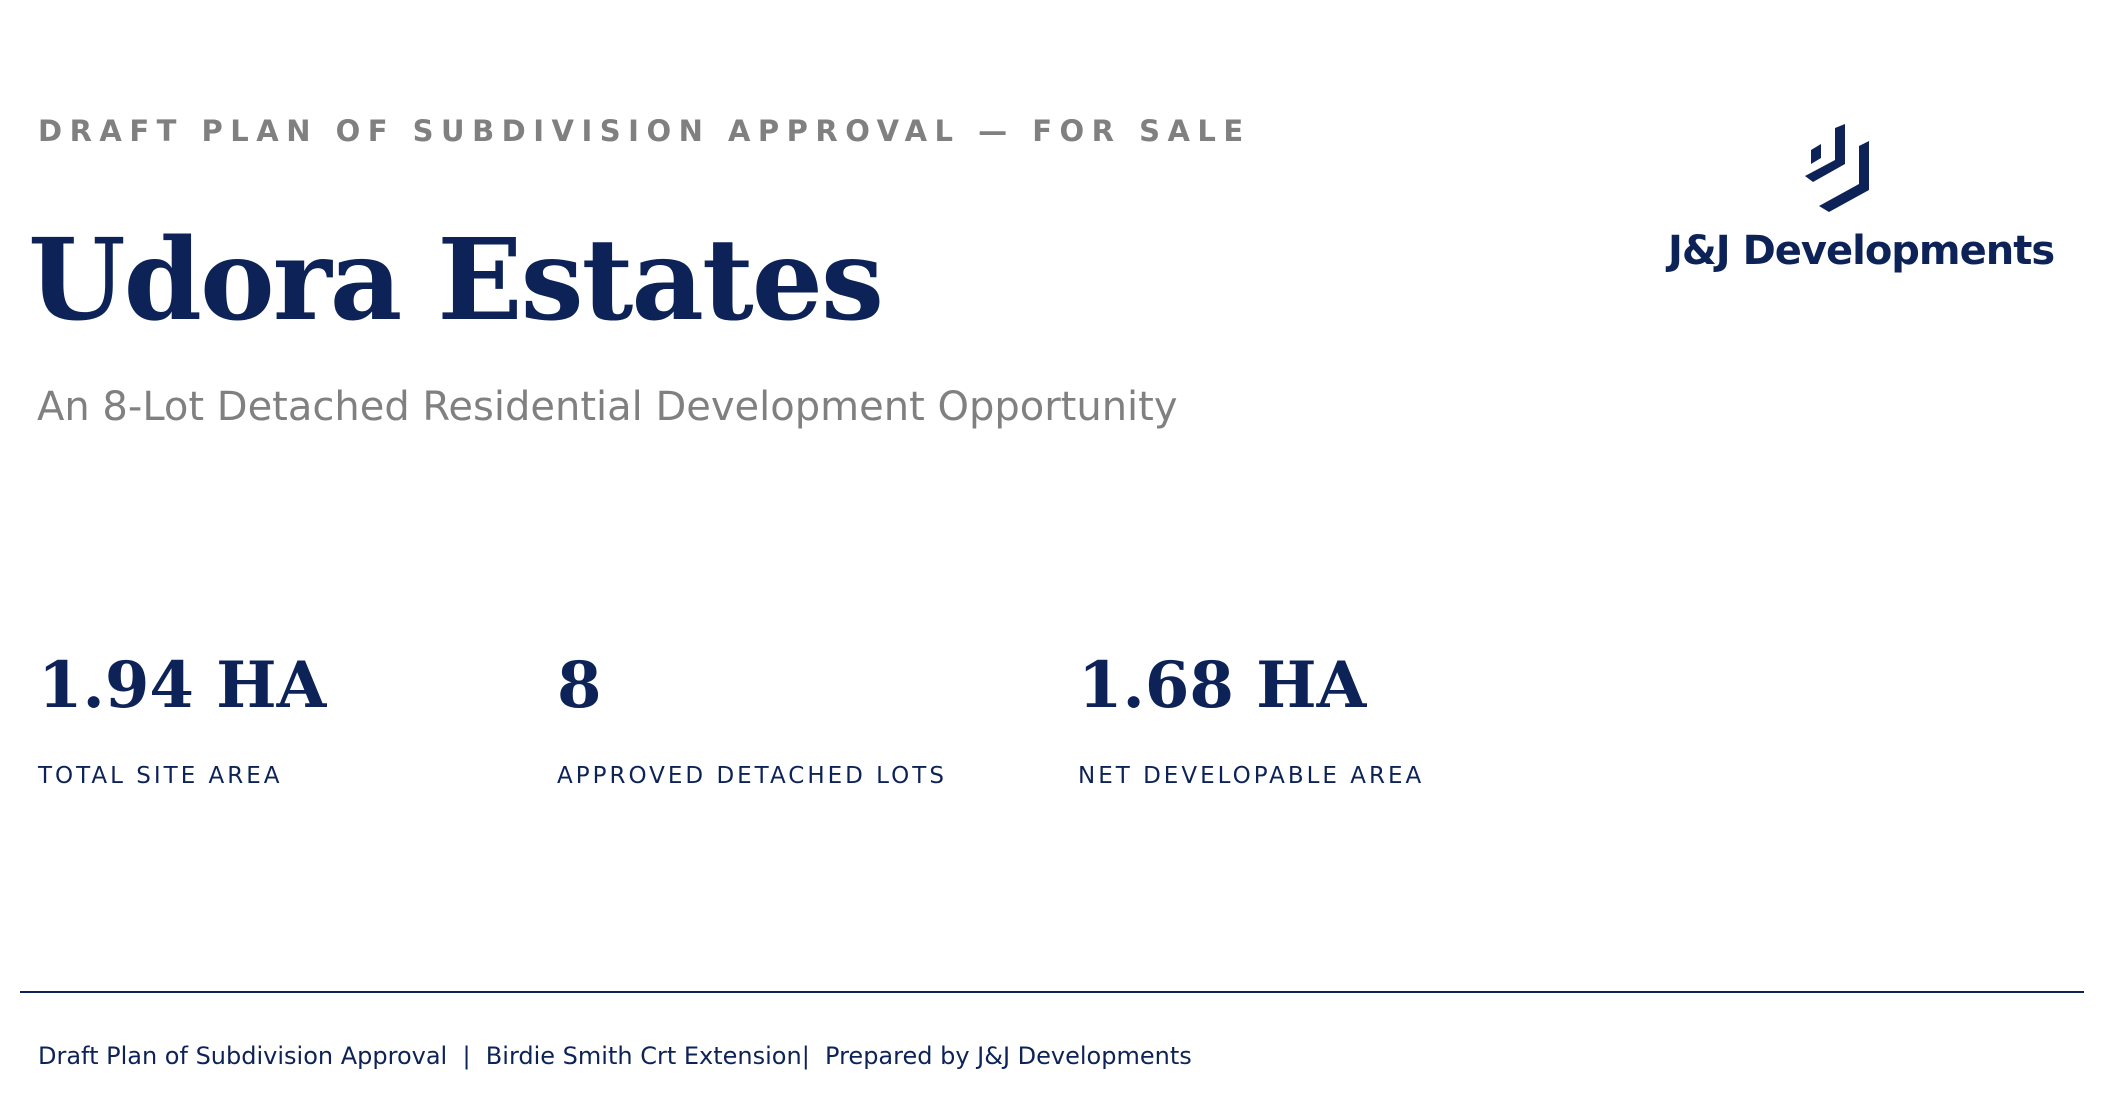  Describe the element at coordinates (182, 685) in the screenshot. I see `stat-value: 1.94 HA` at that location.